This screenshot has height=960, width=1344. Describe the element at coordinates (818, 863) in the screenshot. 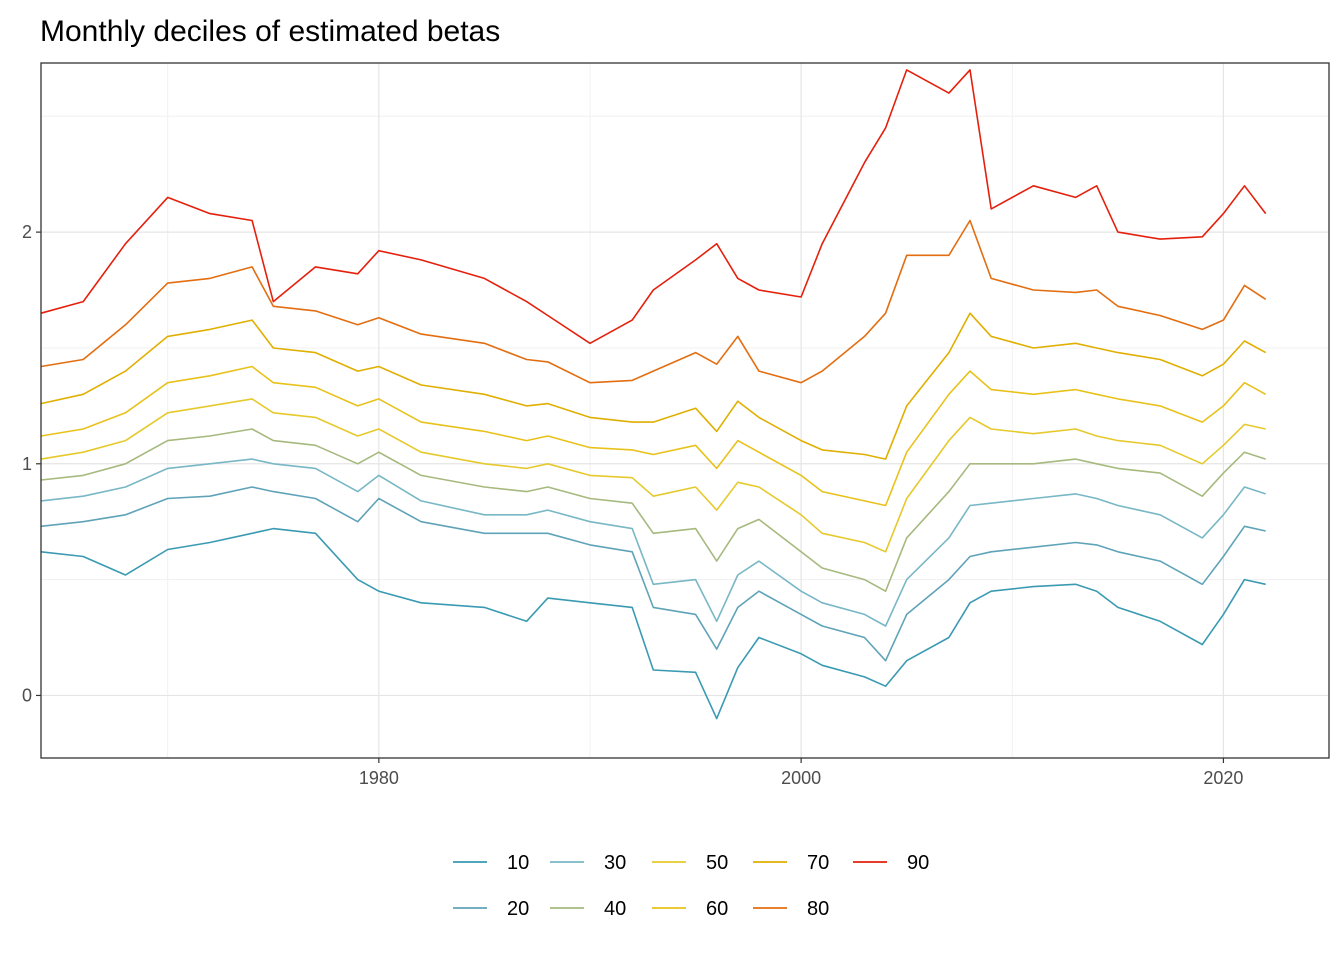

I see `legend-label-70: 70` at that location.